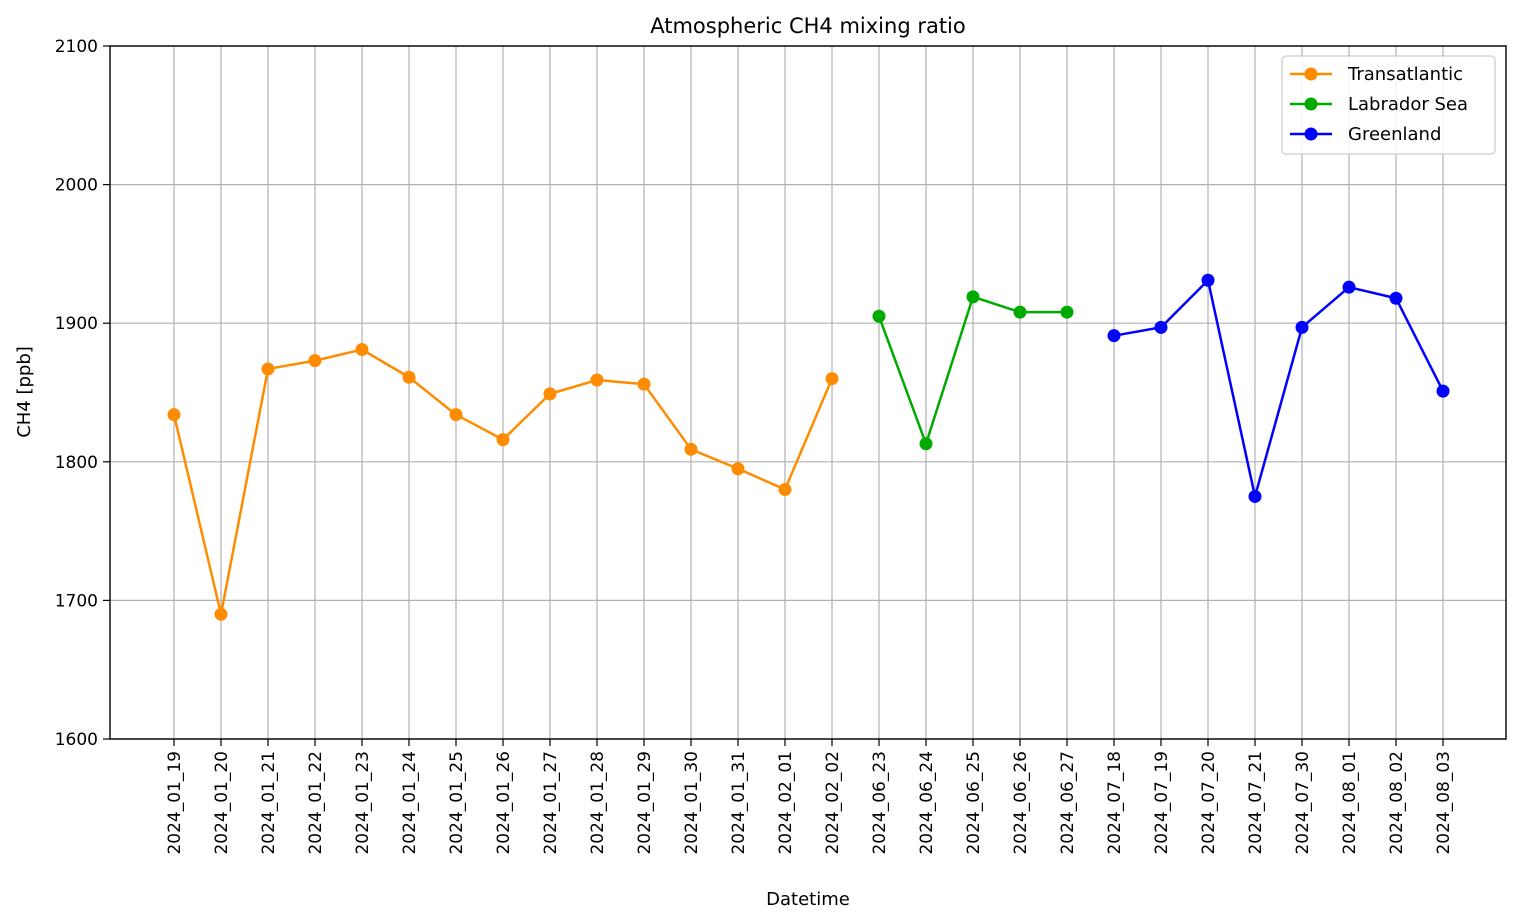 Image resolution: width=1520 pixels, height=924 pixels. What do you see at coordinates (1303, 803) in the screenshot?
I see `x-tick-label: 2024_07_30` at bounding box center [1303, 803].